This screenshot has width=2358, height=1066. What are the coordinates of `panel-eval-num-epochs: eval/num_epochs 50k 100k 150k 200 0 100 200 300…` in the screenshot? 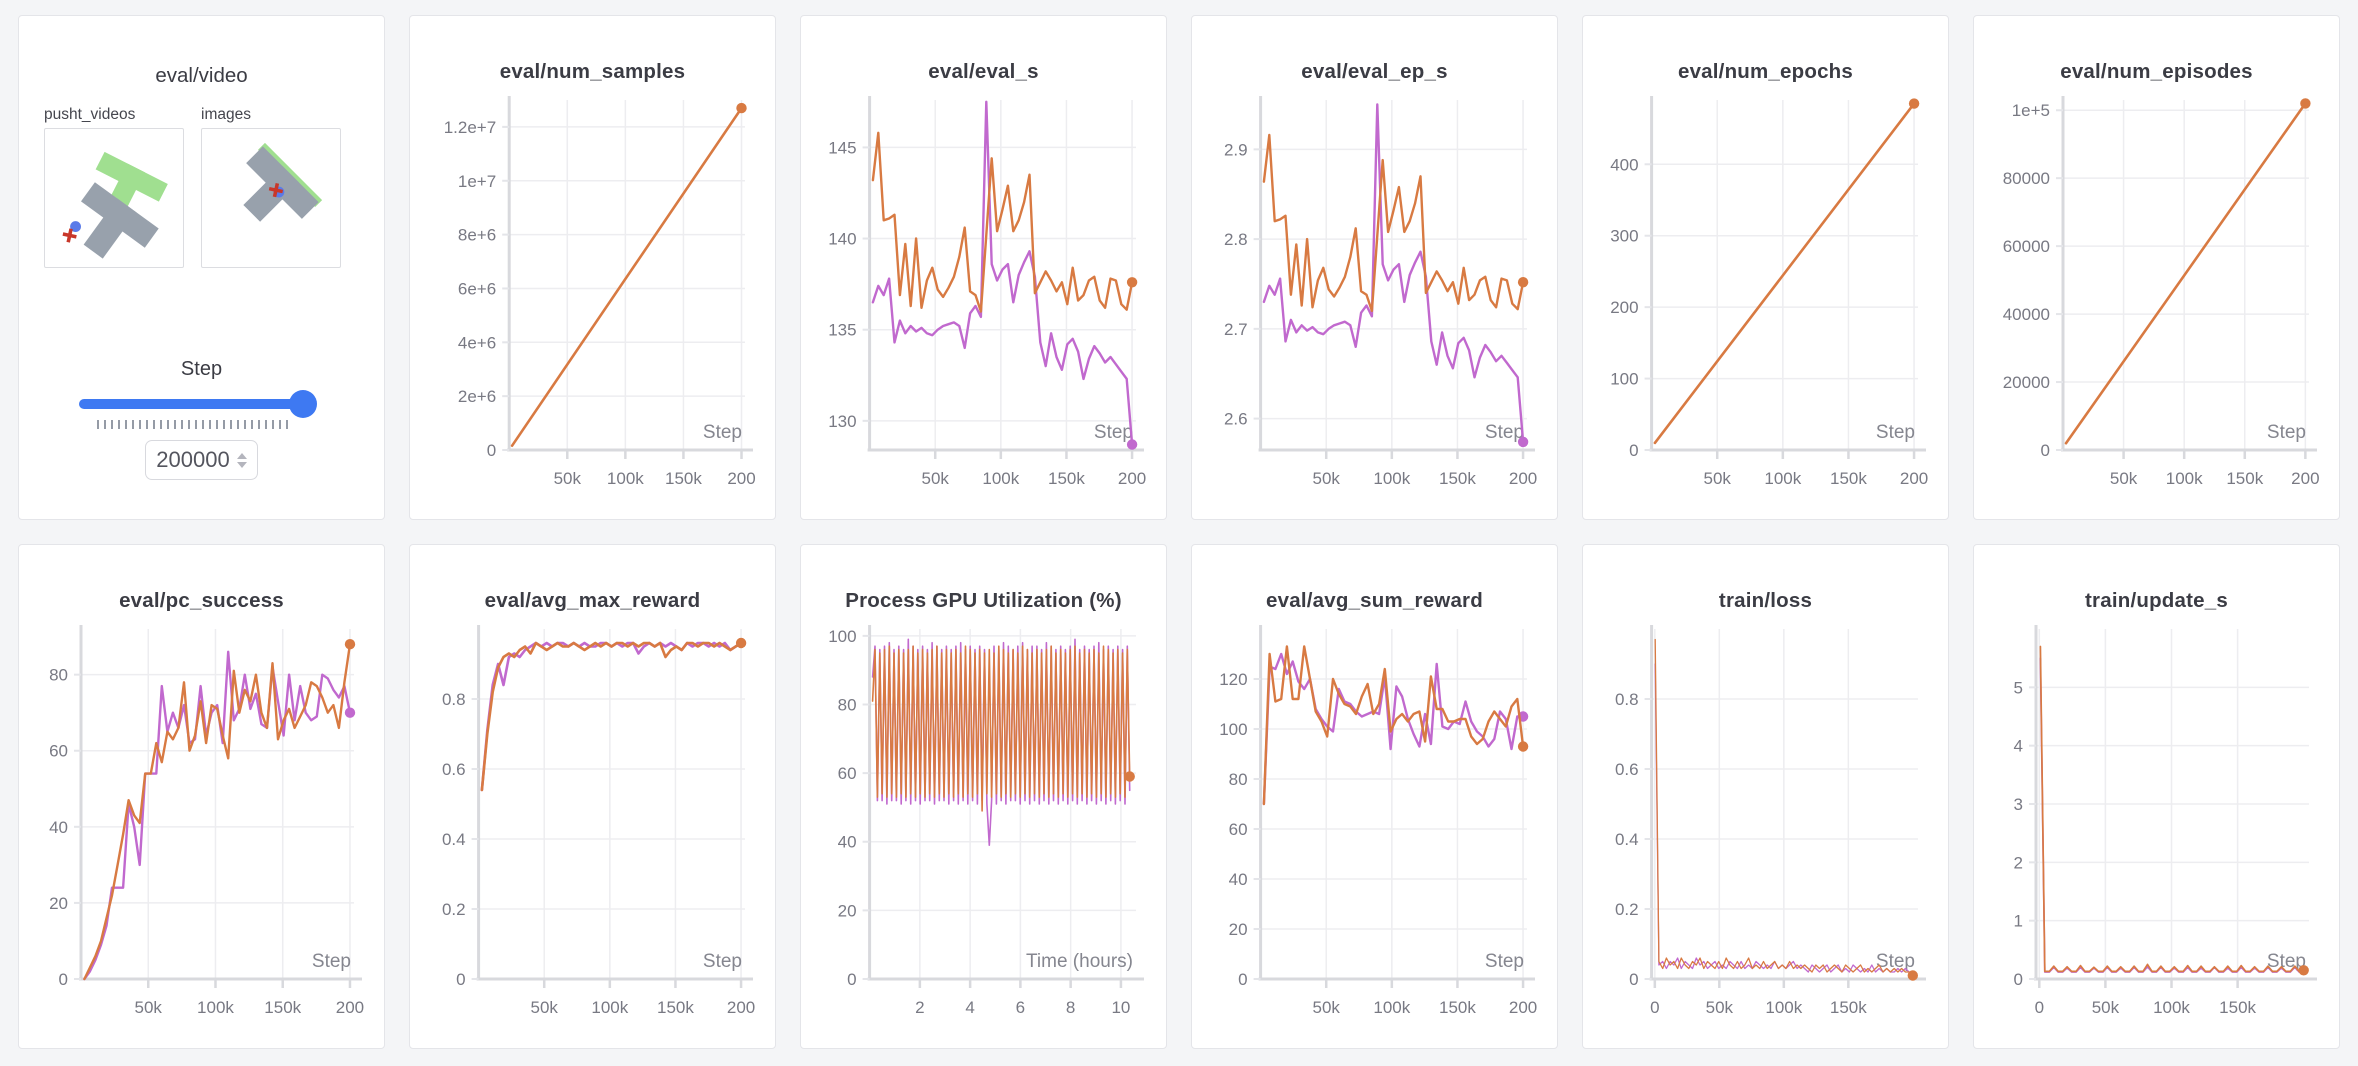 It's located at (1765, 267).